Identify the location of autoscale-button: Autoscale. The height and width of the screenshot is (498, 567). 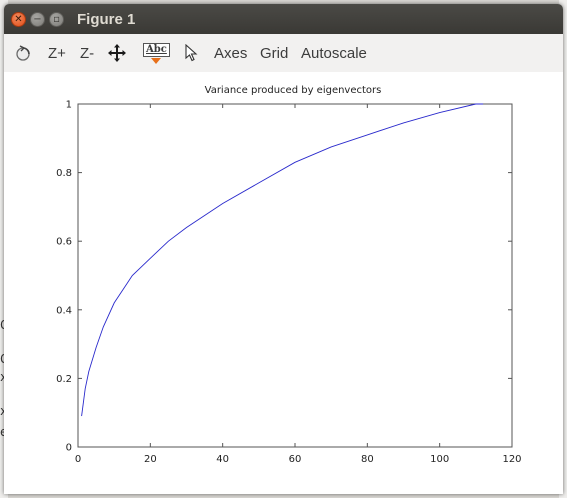
(334, 53).